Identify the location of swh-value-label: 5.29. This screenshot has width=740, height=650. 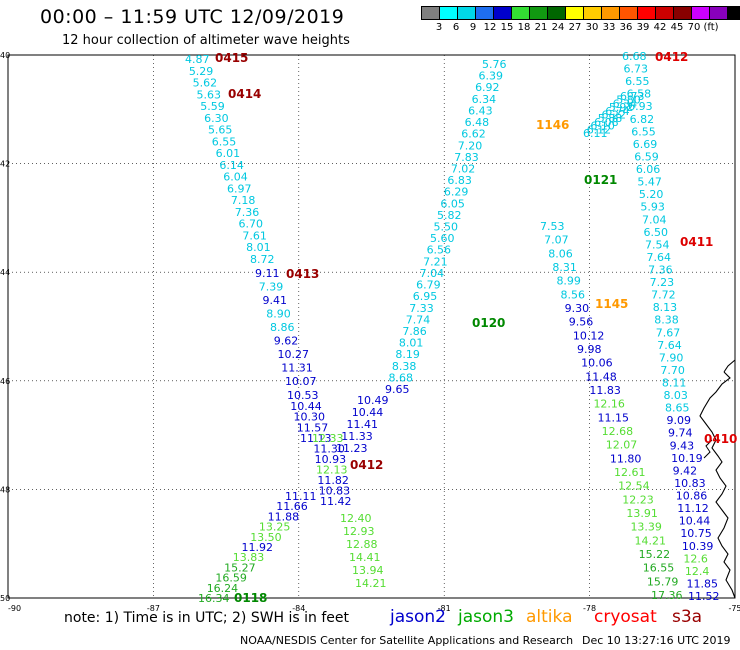
(201, 71).